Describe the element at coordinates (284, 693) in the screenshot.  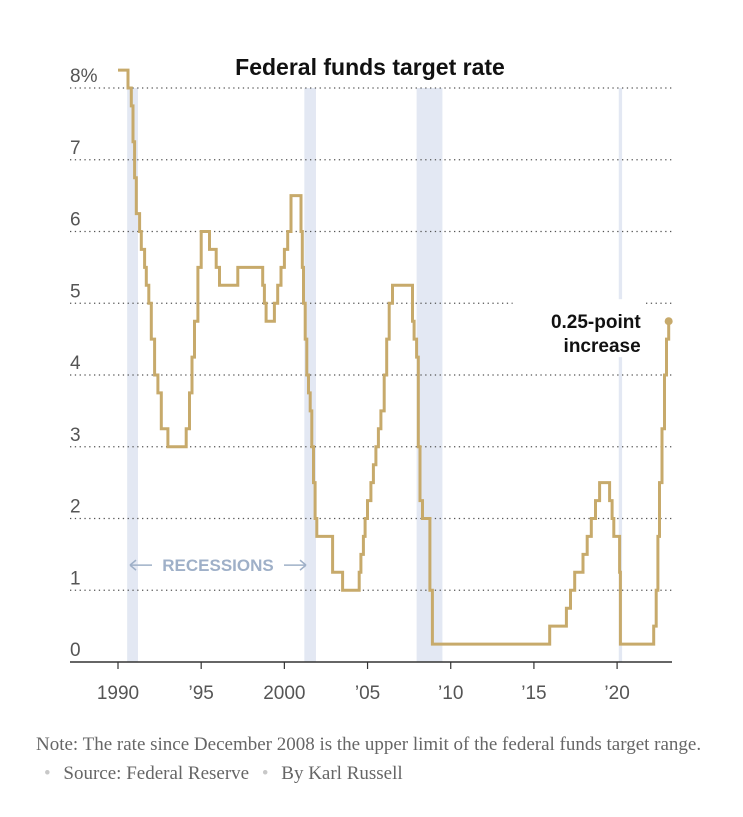
I see `x-tick-label: 2000` at that location.